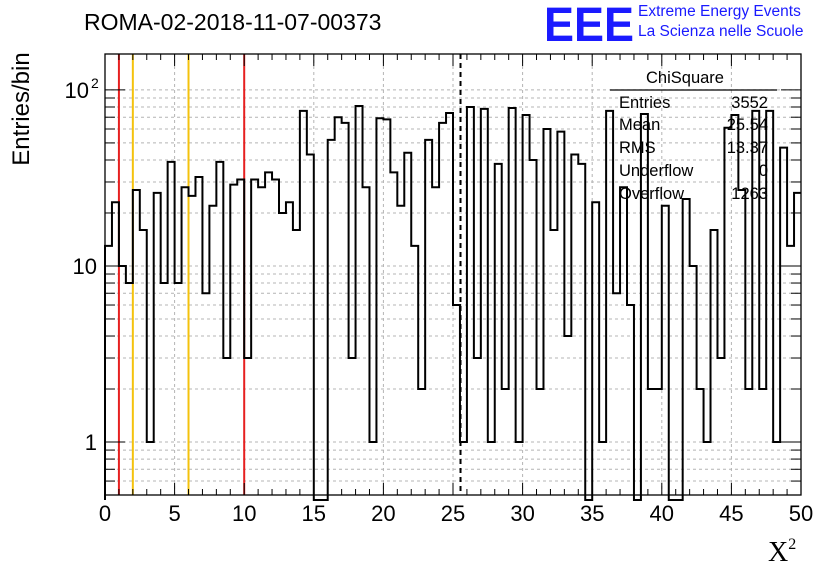 This screenshot has height=572, width=836. I want to click on stats-label-rms: RMS, so click(637, 148).